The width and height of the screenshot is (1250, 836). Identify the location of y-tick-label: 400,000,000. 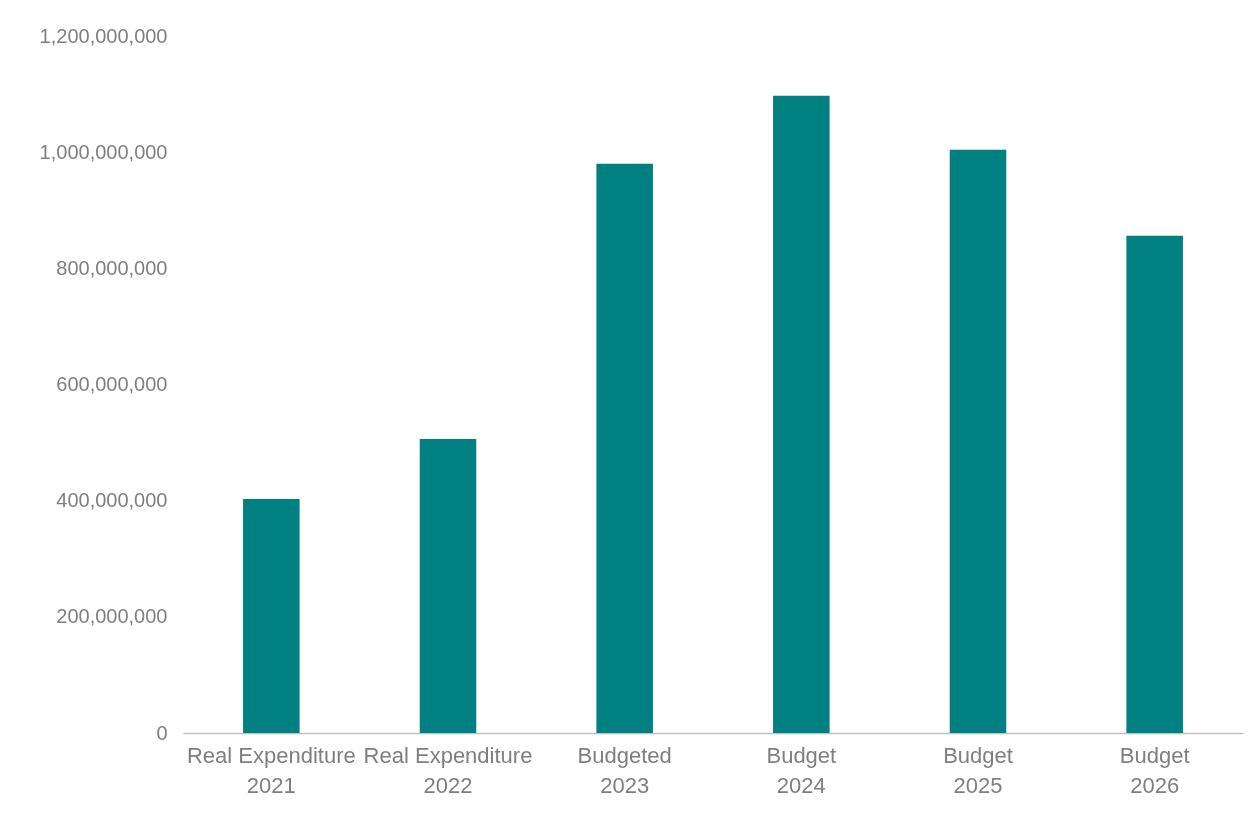
(112, 500).